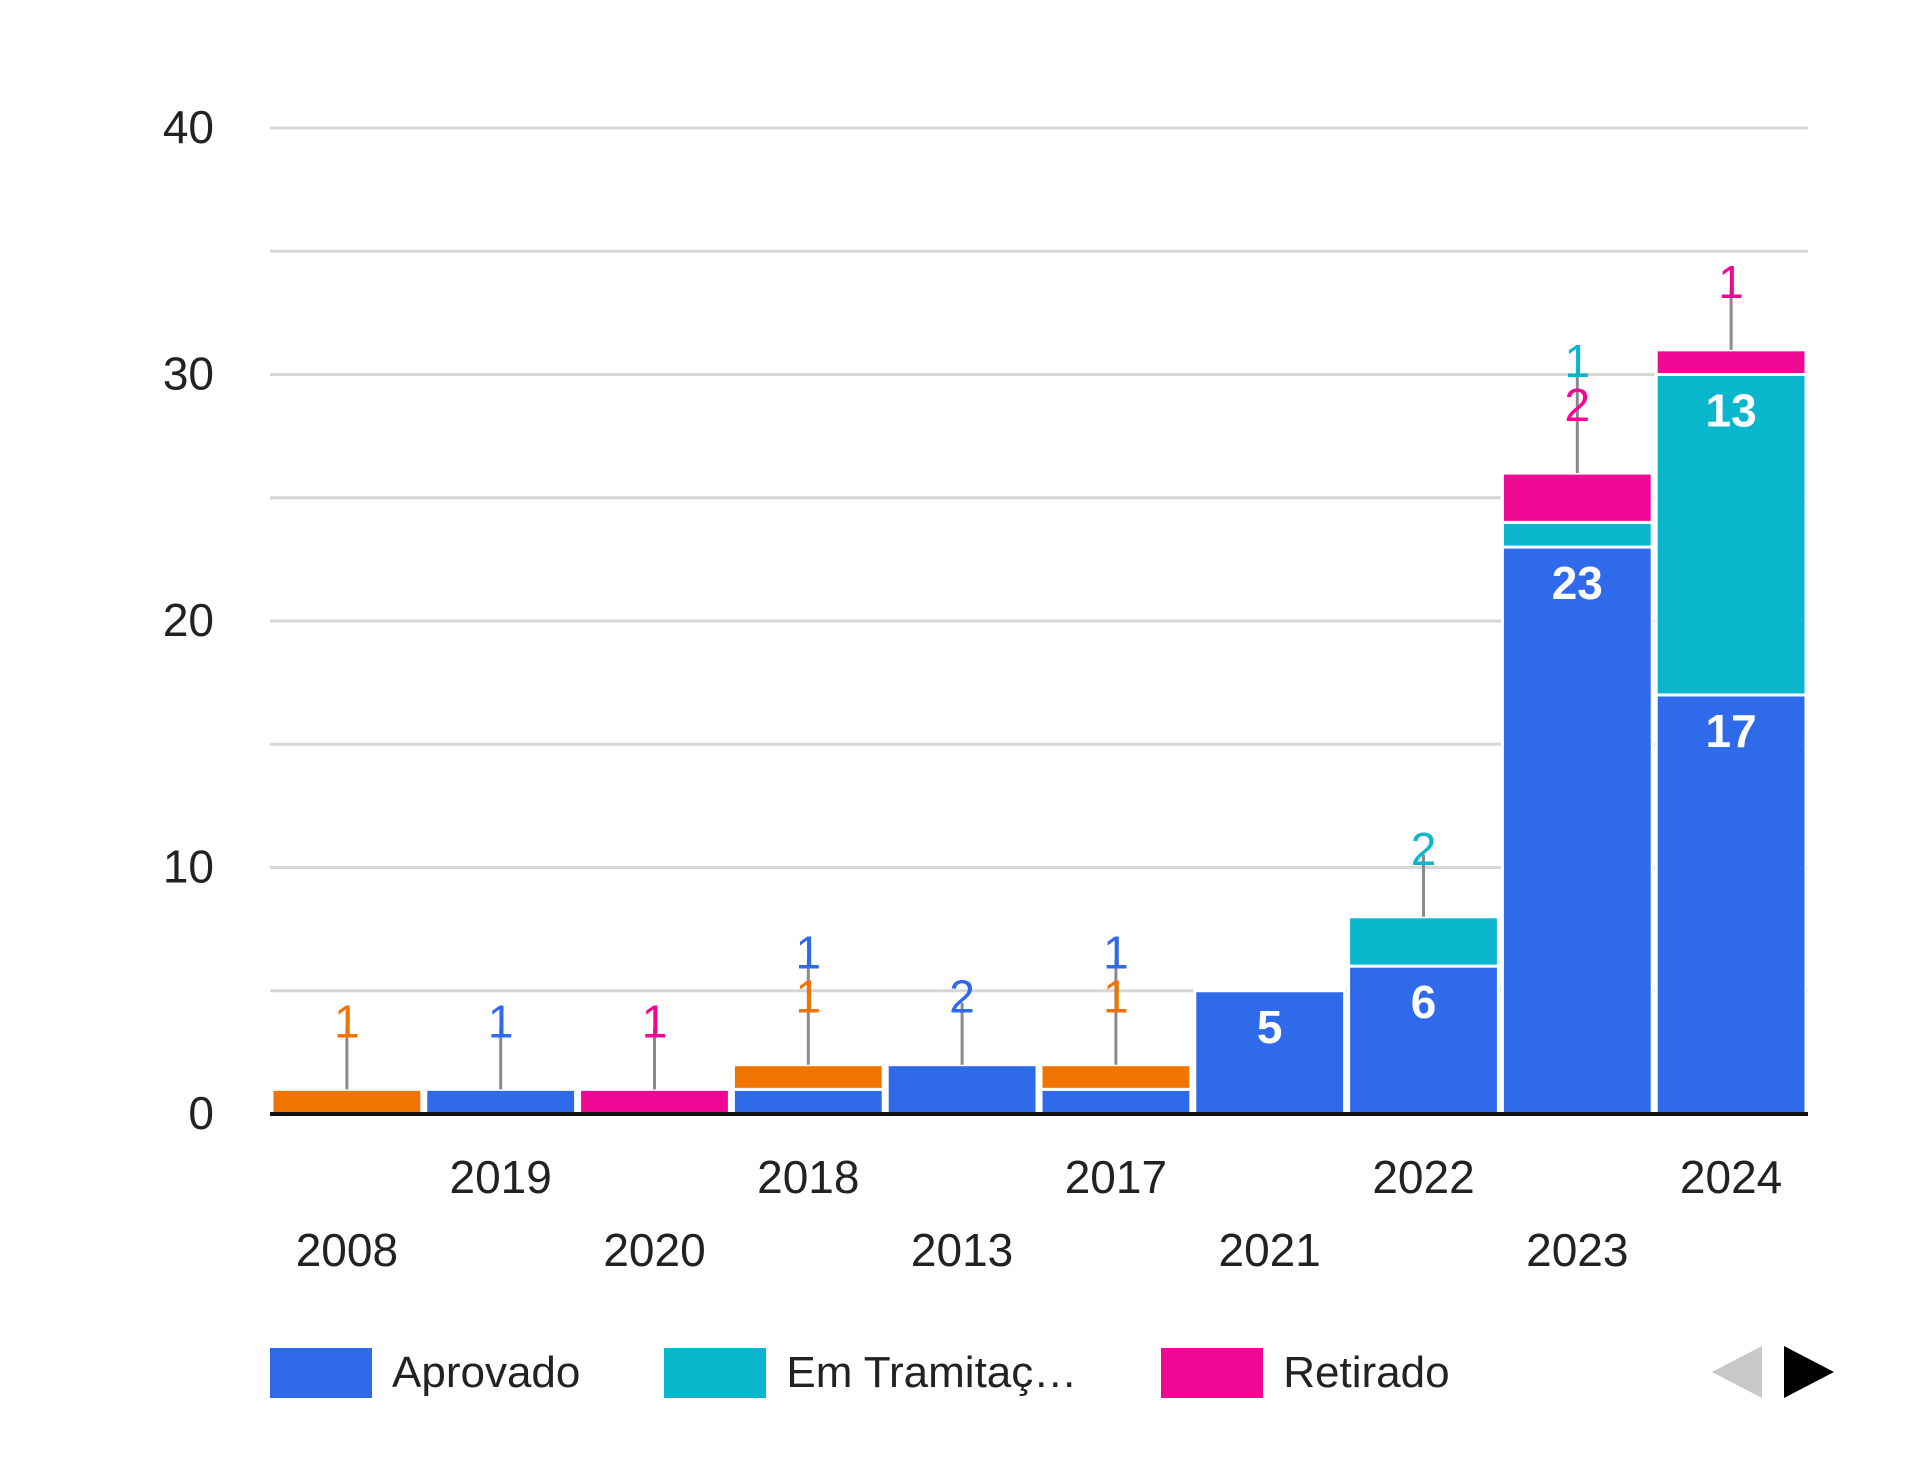 The width and height of the screenshot is (1920, 1475). I want to click on legend-swatch-em-tramitacao, so click(715, 1373).